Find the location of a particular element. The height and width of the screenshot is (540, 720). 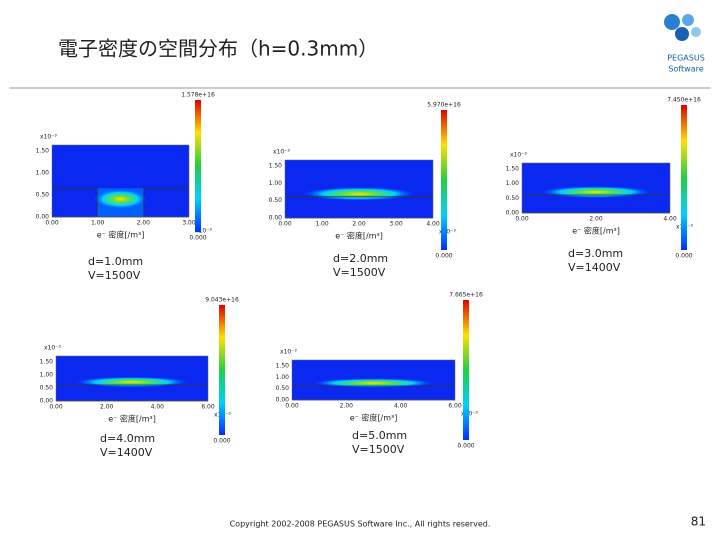

colorbar-max: 9.043e+16 is located at coordinates (222, 300).